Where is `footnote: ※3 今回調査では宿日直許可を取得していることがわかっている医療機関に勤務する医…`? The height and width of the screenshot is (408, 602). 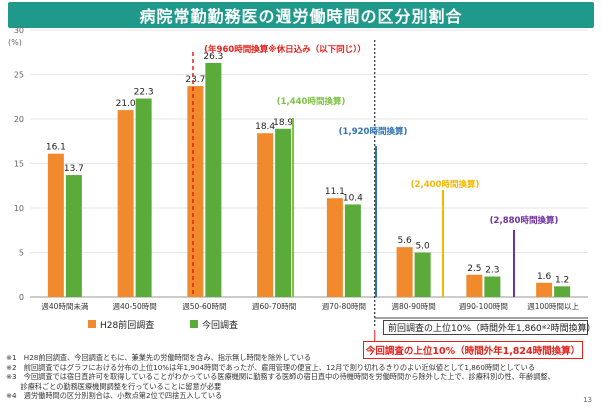
footnote: ※3 今回調査では宿日直許可を取得していることがわかっている医療機関に勤務する医… is located at coordinates (280, 377).